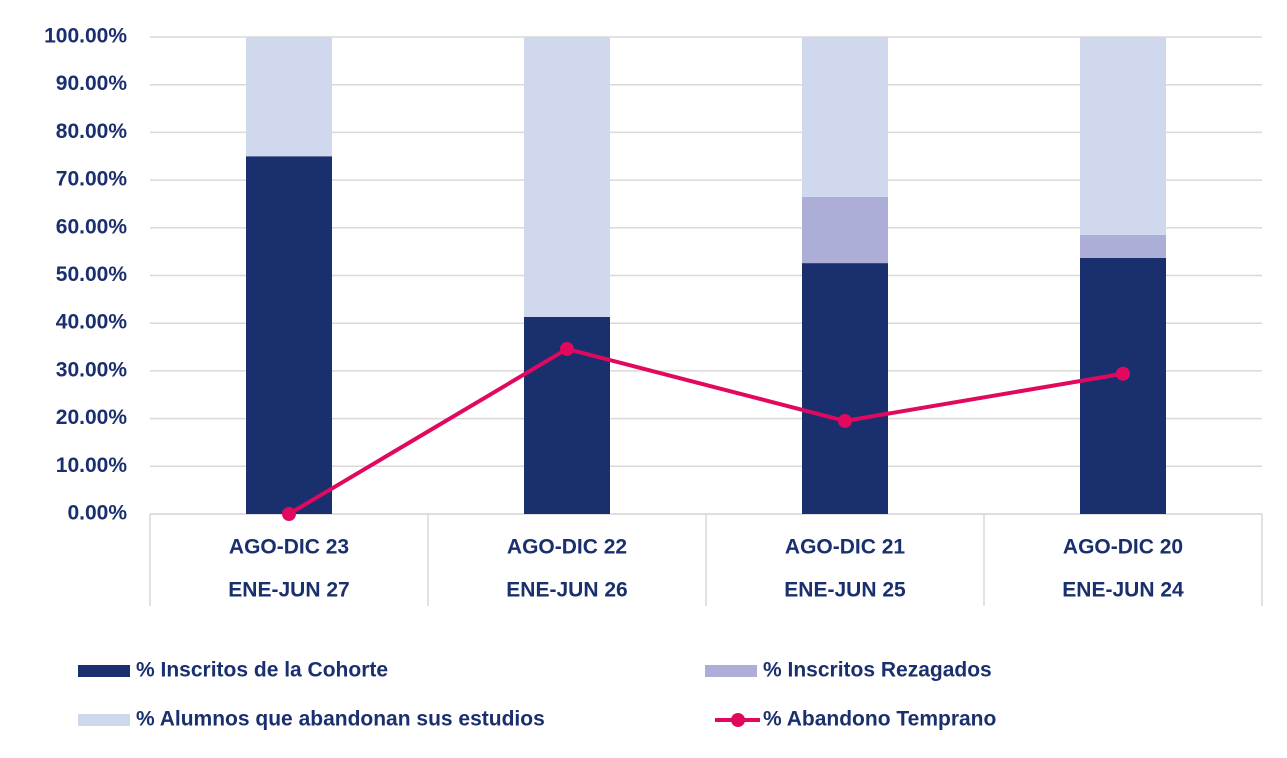 This screenshot has height=758, width=1287. What do you see at coordinates (877, 670) in the screenshot?
I see `legend-label: % Inscritos Rezagados` at bounding box center [877, 670].